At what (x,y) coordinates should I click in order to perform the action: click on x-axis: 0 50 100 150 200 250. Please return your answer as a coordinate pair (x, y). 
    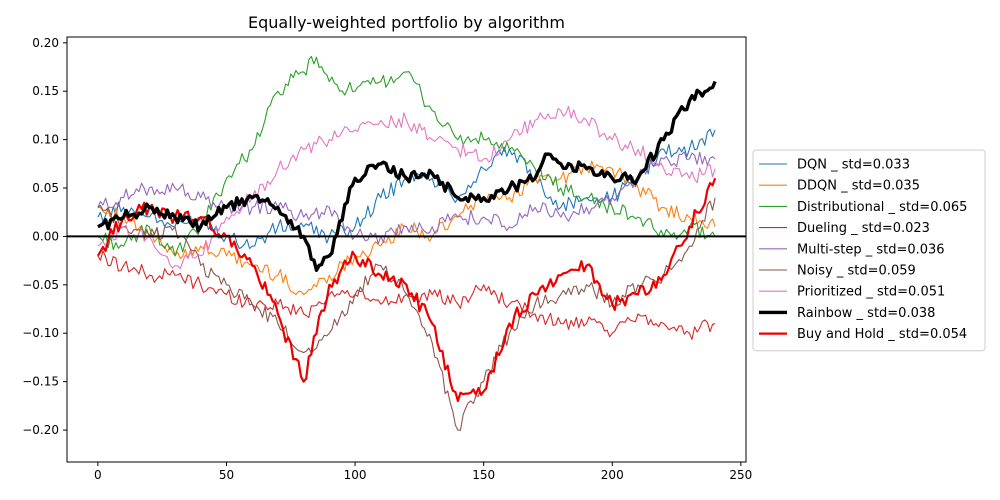
    Looking at the image, I should click on (423, 472).